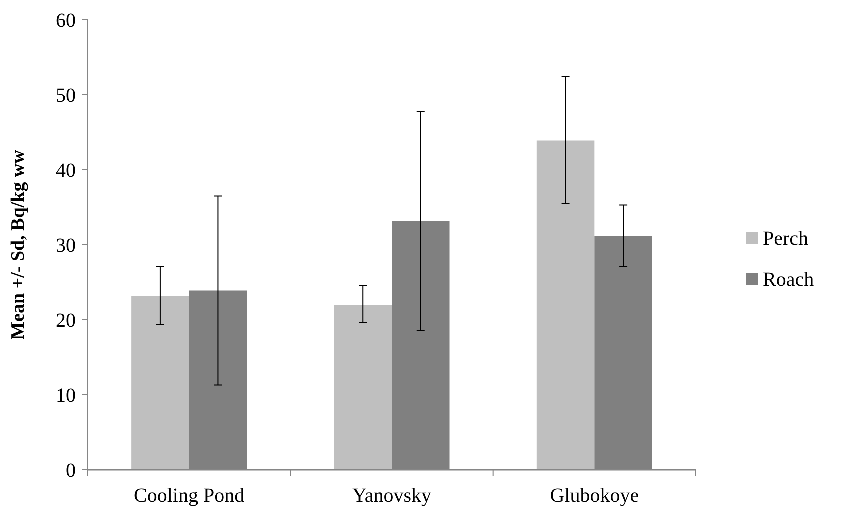  Describe the element at coordinates (66, 321) in the screenshot. I see `y-tick-label: 20` at that location.